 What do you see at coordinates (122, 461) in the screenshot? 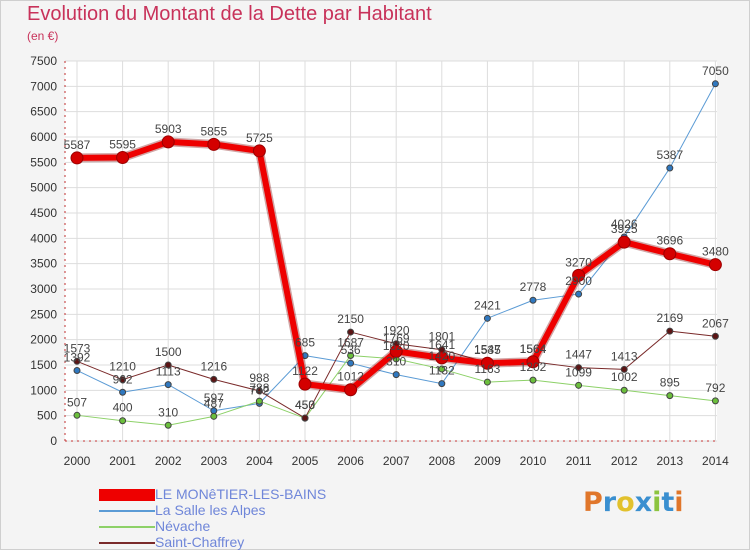
I see `x-tick-label: 2001` at bounding box center [122, 461].